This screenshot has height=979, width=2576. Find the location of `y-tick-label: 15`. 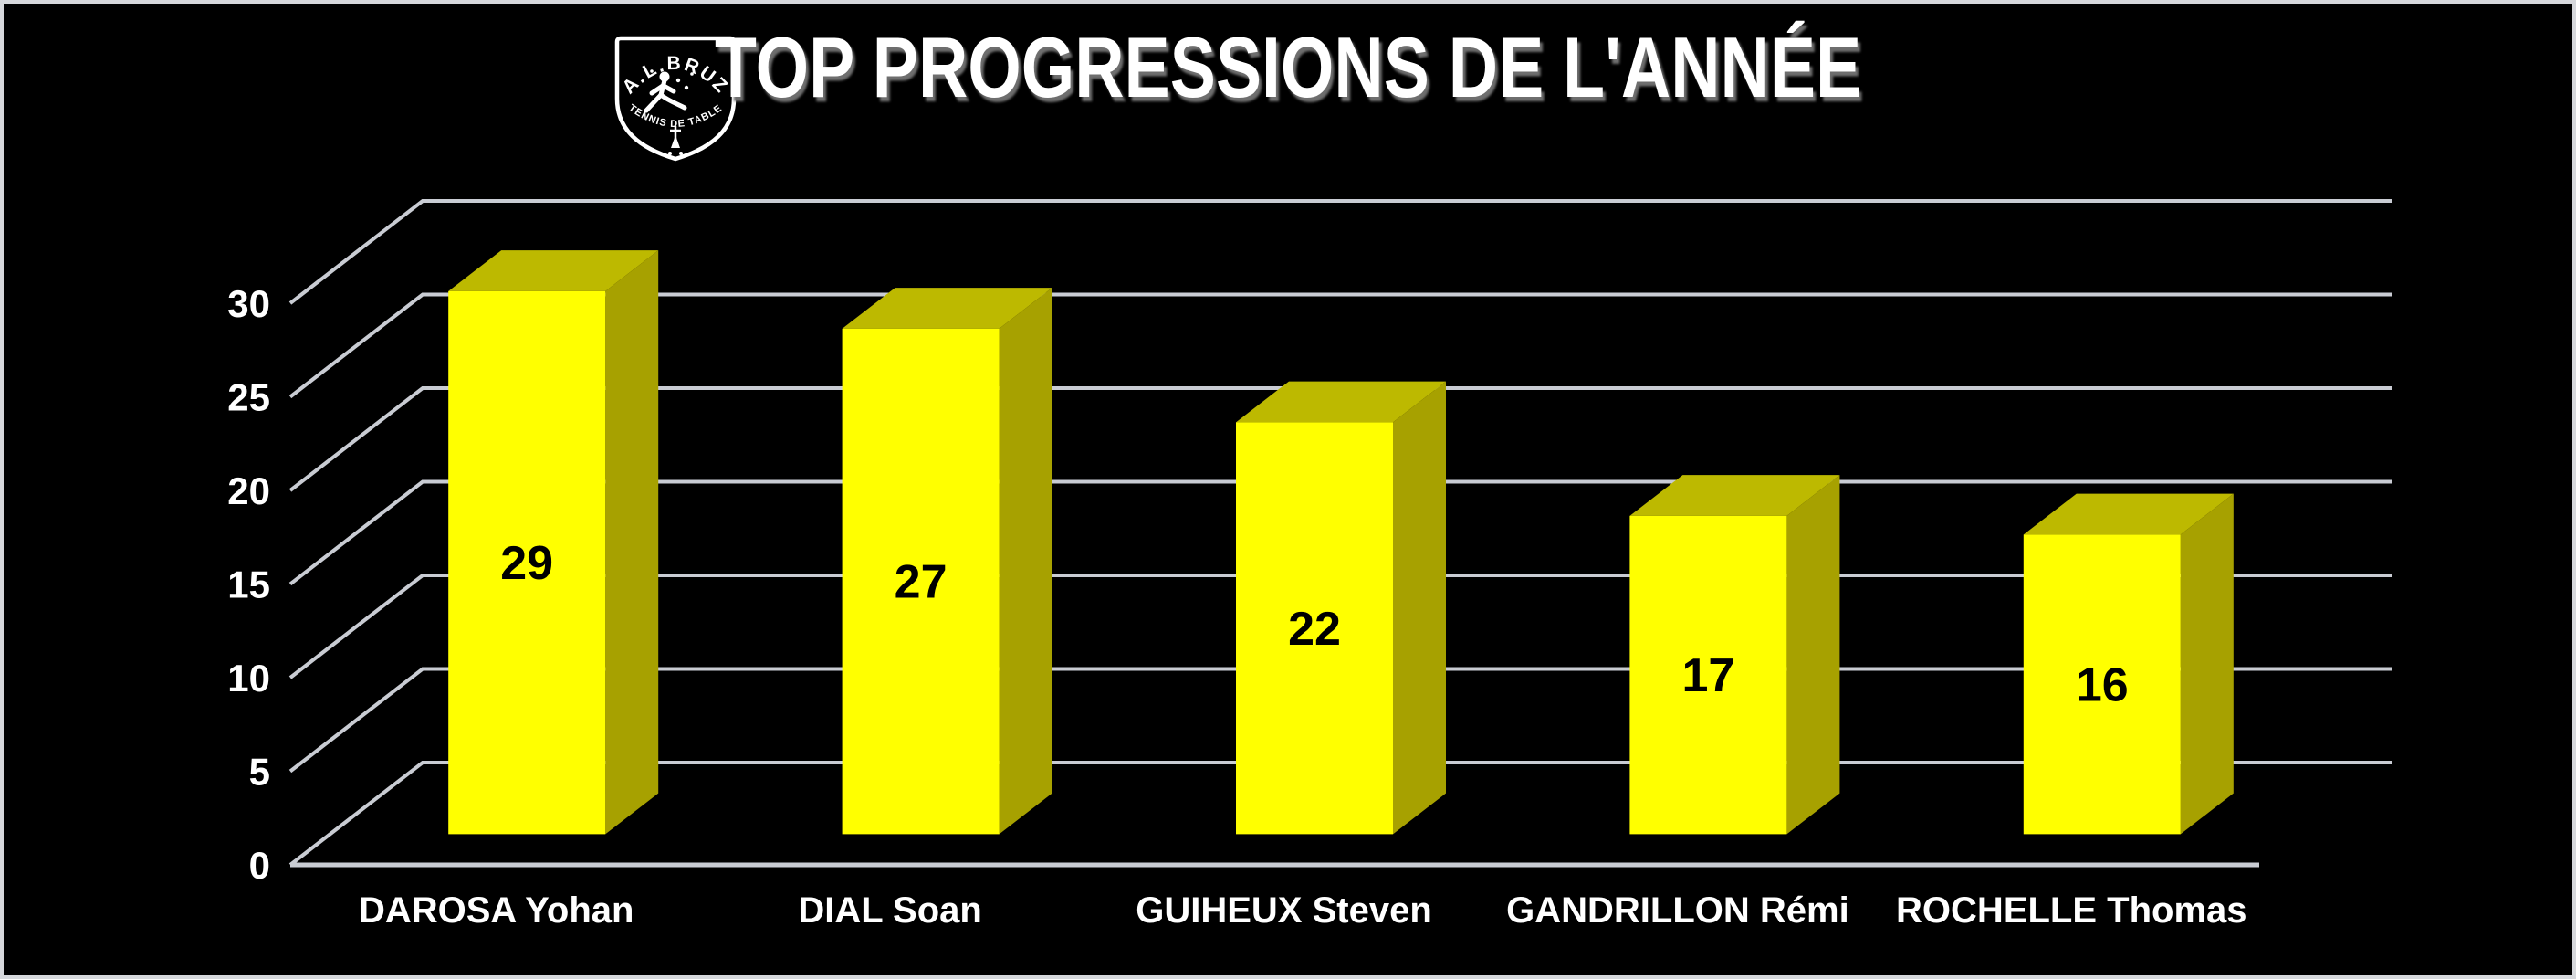

y-tick-label: 15 is located at coordinates (248, 585).